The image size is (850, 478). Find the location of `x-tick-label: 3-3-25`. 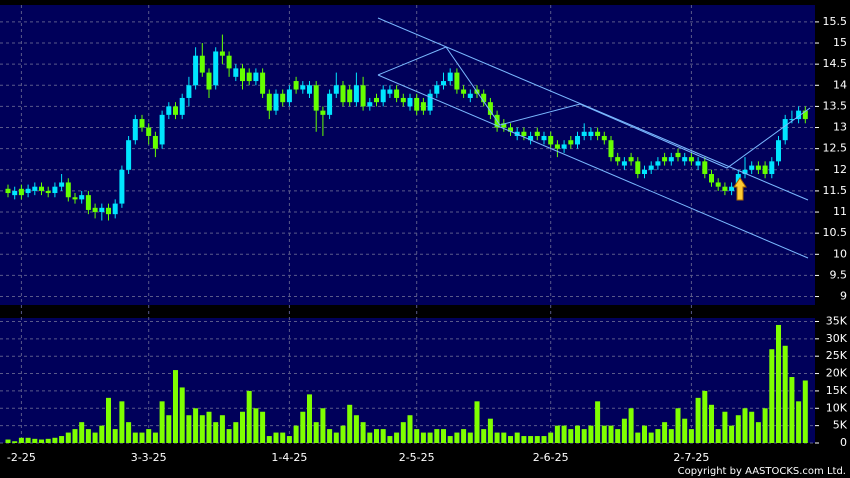

x-tick-label: 3-3-25 is located at coordinates (149, 457).